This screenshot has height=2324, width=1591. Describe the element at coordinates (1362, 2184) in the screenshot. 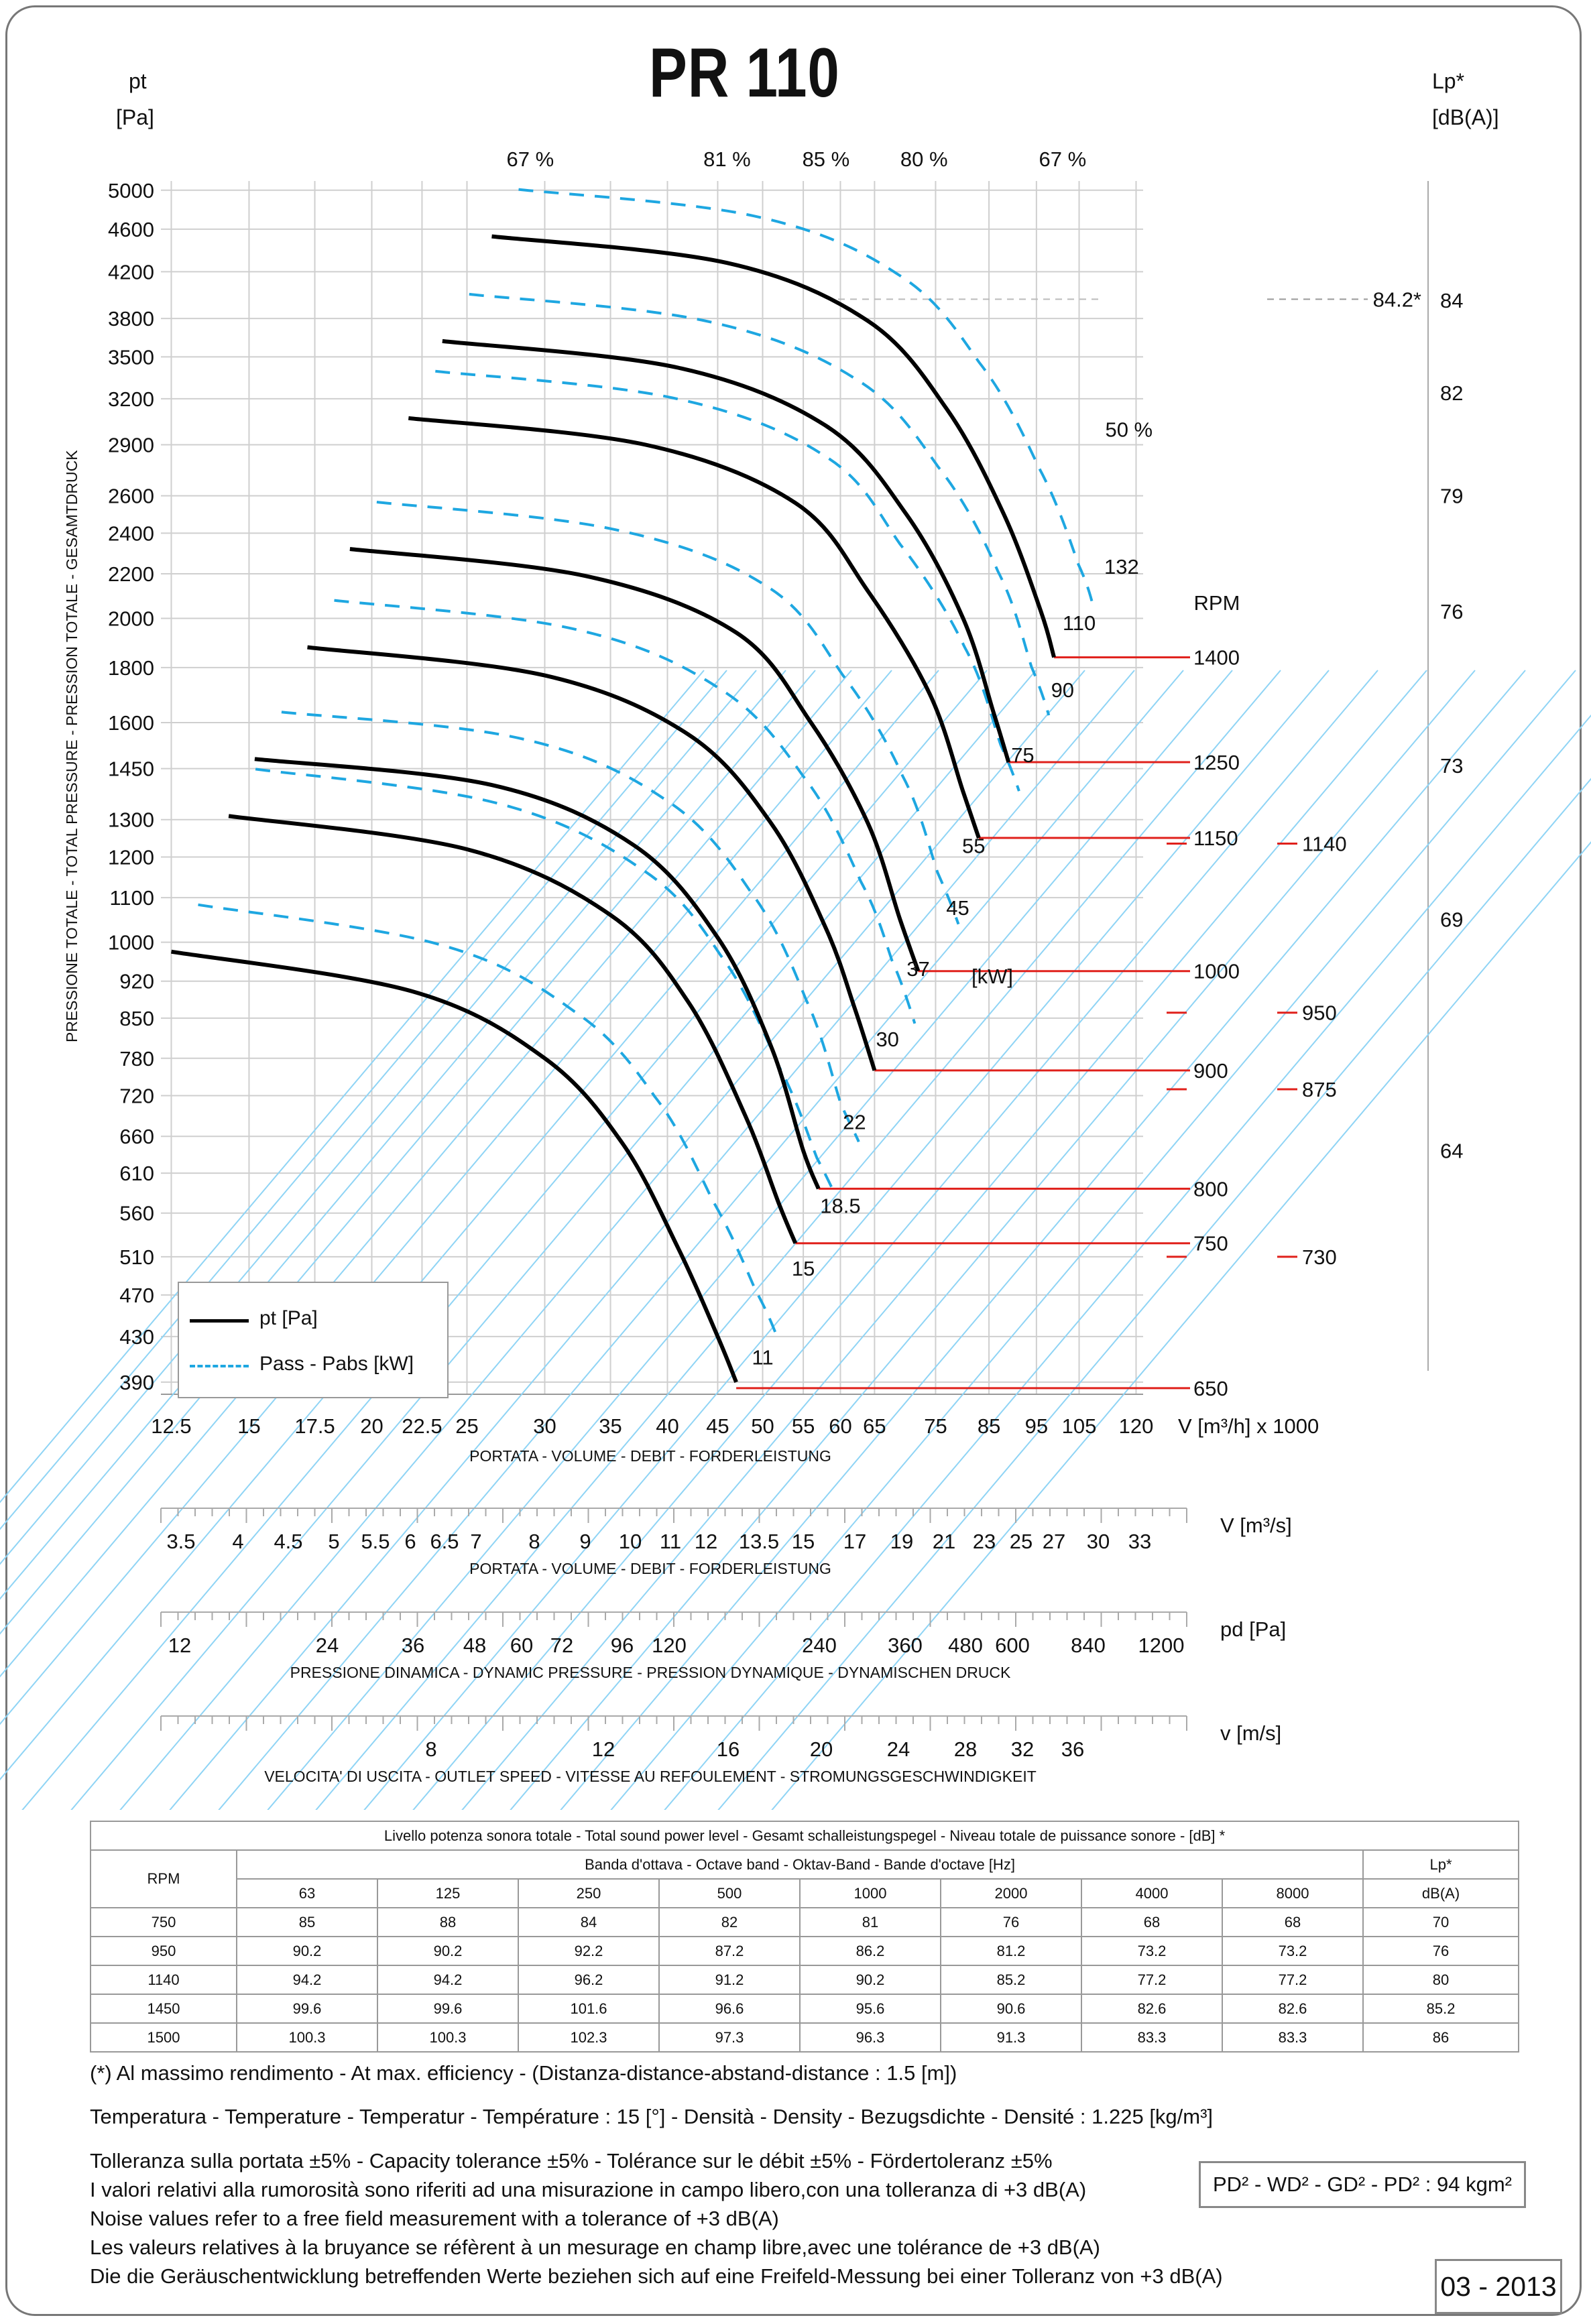

I see `pd2-box: PD² - WD² - GD² - PD² : 94 kgm²` at that location.